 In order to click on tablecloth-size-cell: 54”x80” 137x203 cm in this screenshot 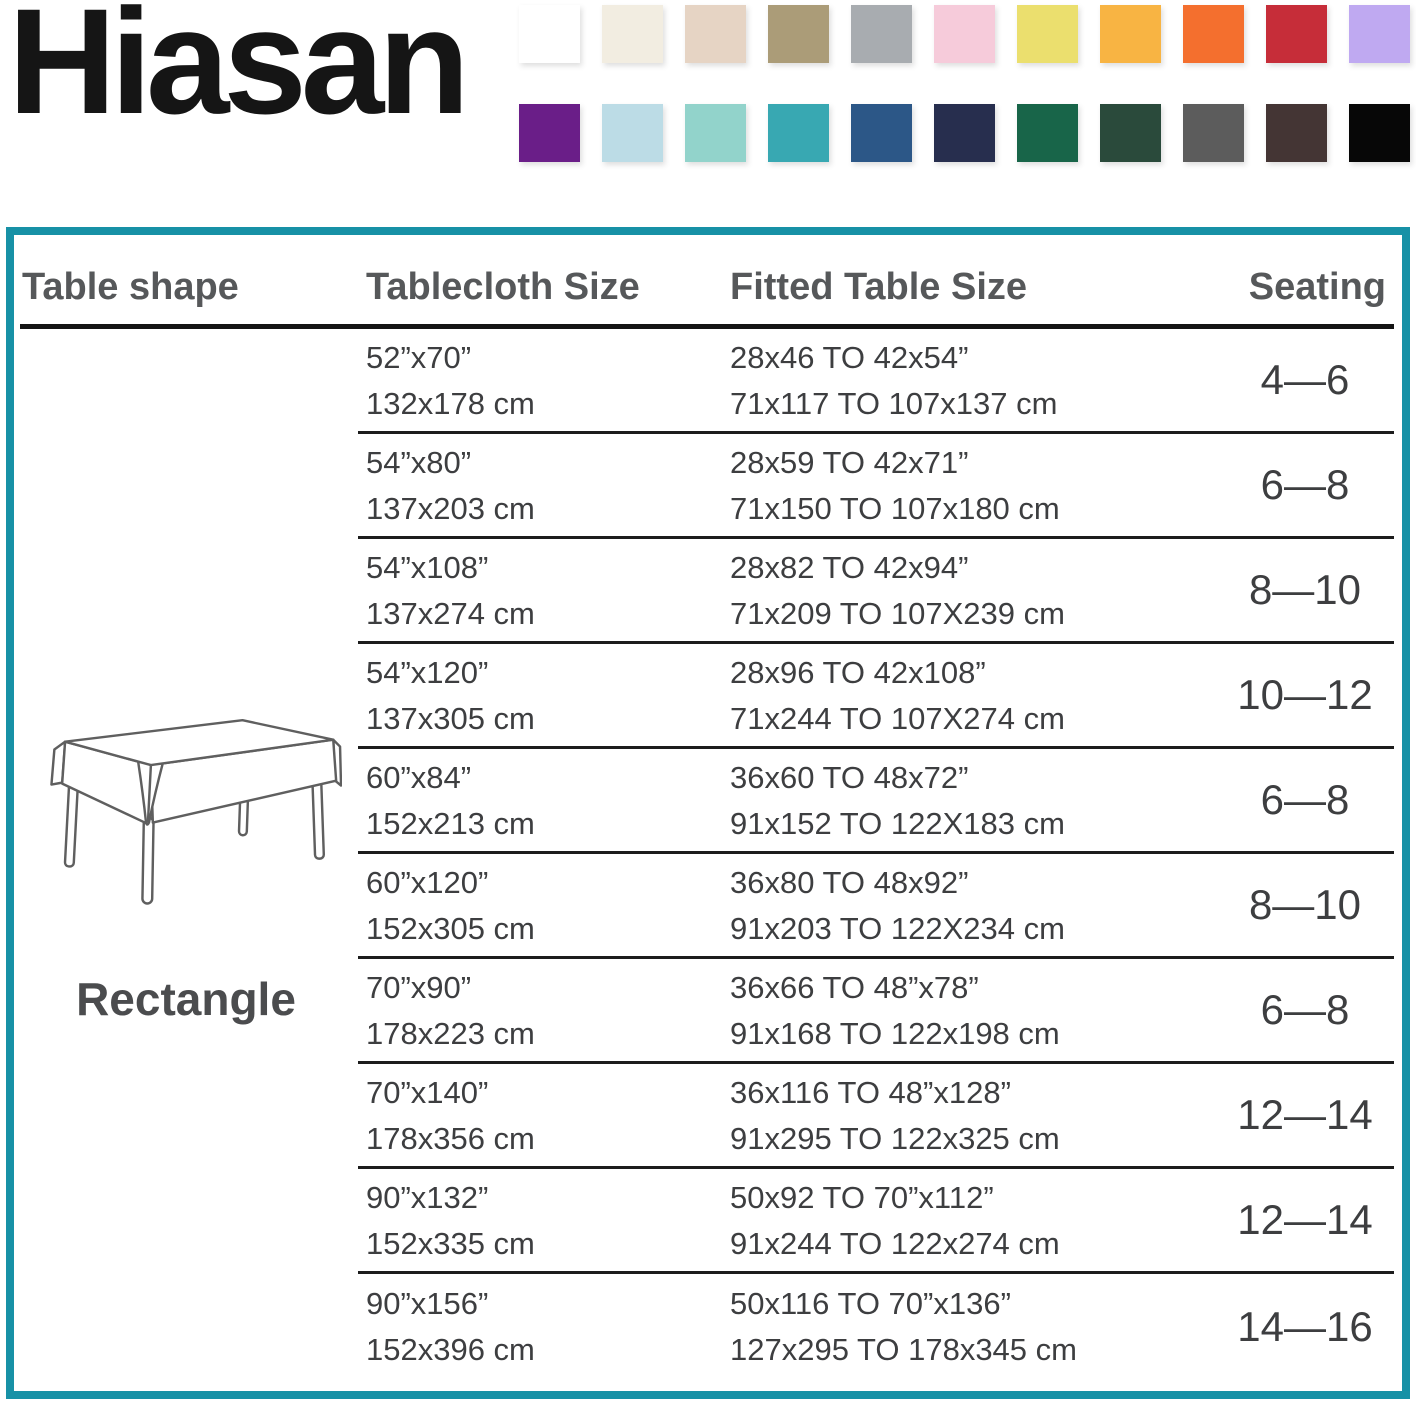, I will do `click(548, 485)`.